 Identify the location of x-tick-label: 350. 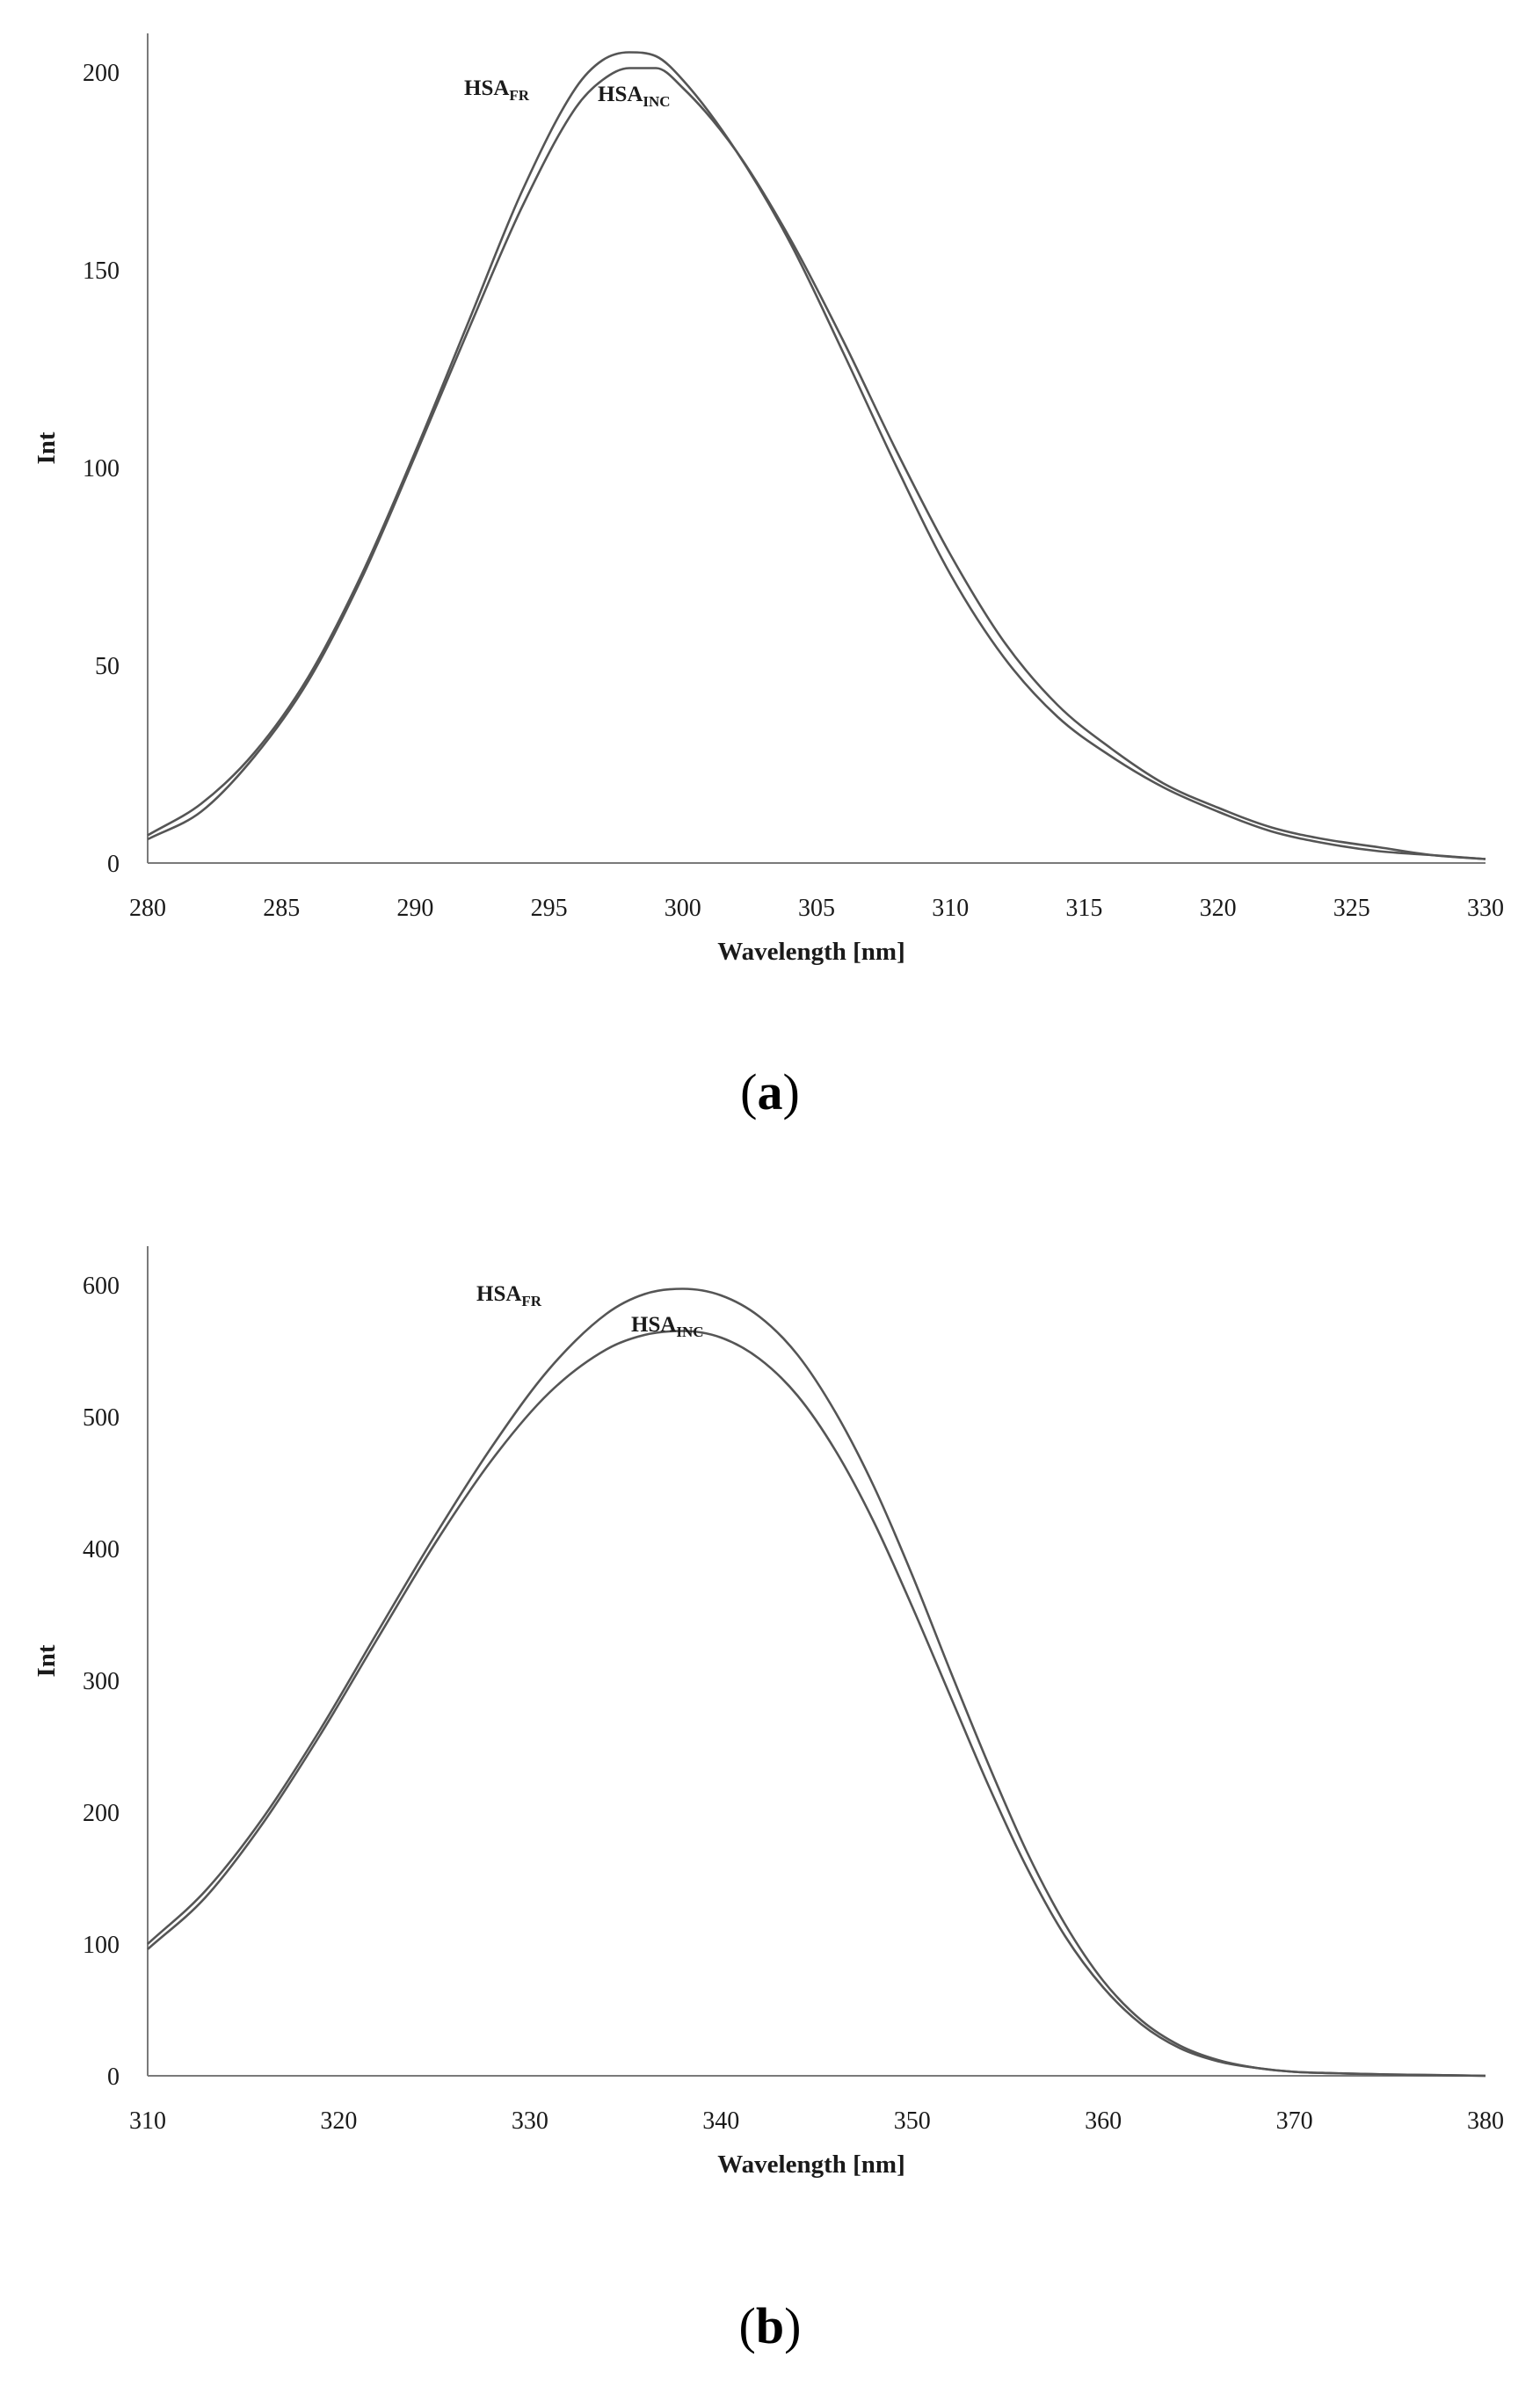
(912, 2121).